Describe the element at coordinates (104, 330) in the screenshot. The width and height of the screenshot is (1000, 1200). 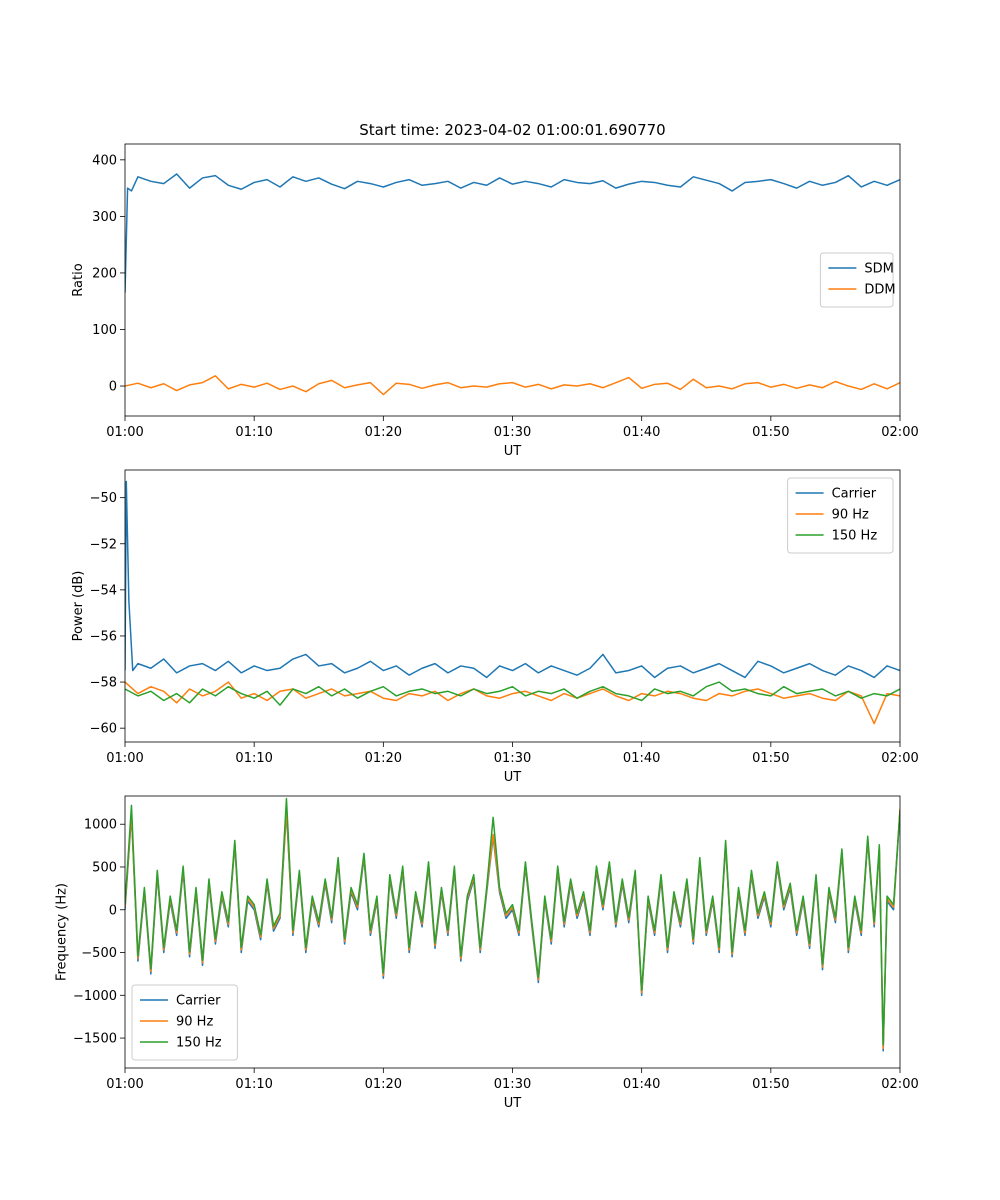
I see `y-tick-label: 100` at that location.